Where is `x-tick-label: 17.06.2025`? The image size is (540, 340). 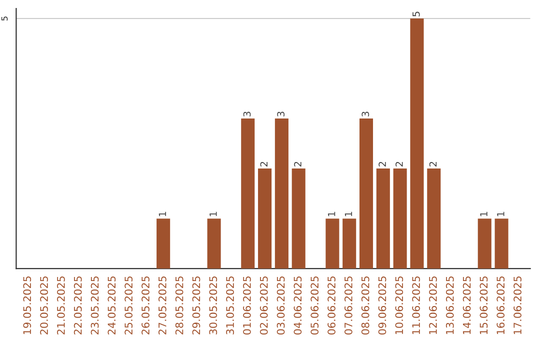 x-tick-label: 17.06.2025 is located at coordinates (518, 305).